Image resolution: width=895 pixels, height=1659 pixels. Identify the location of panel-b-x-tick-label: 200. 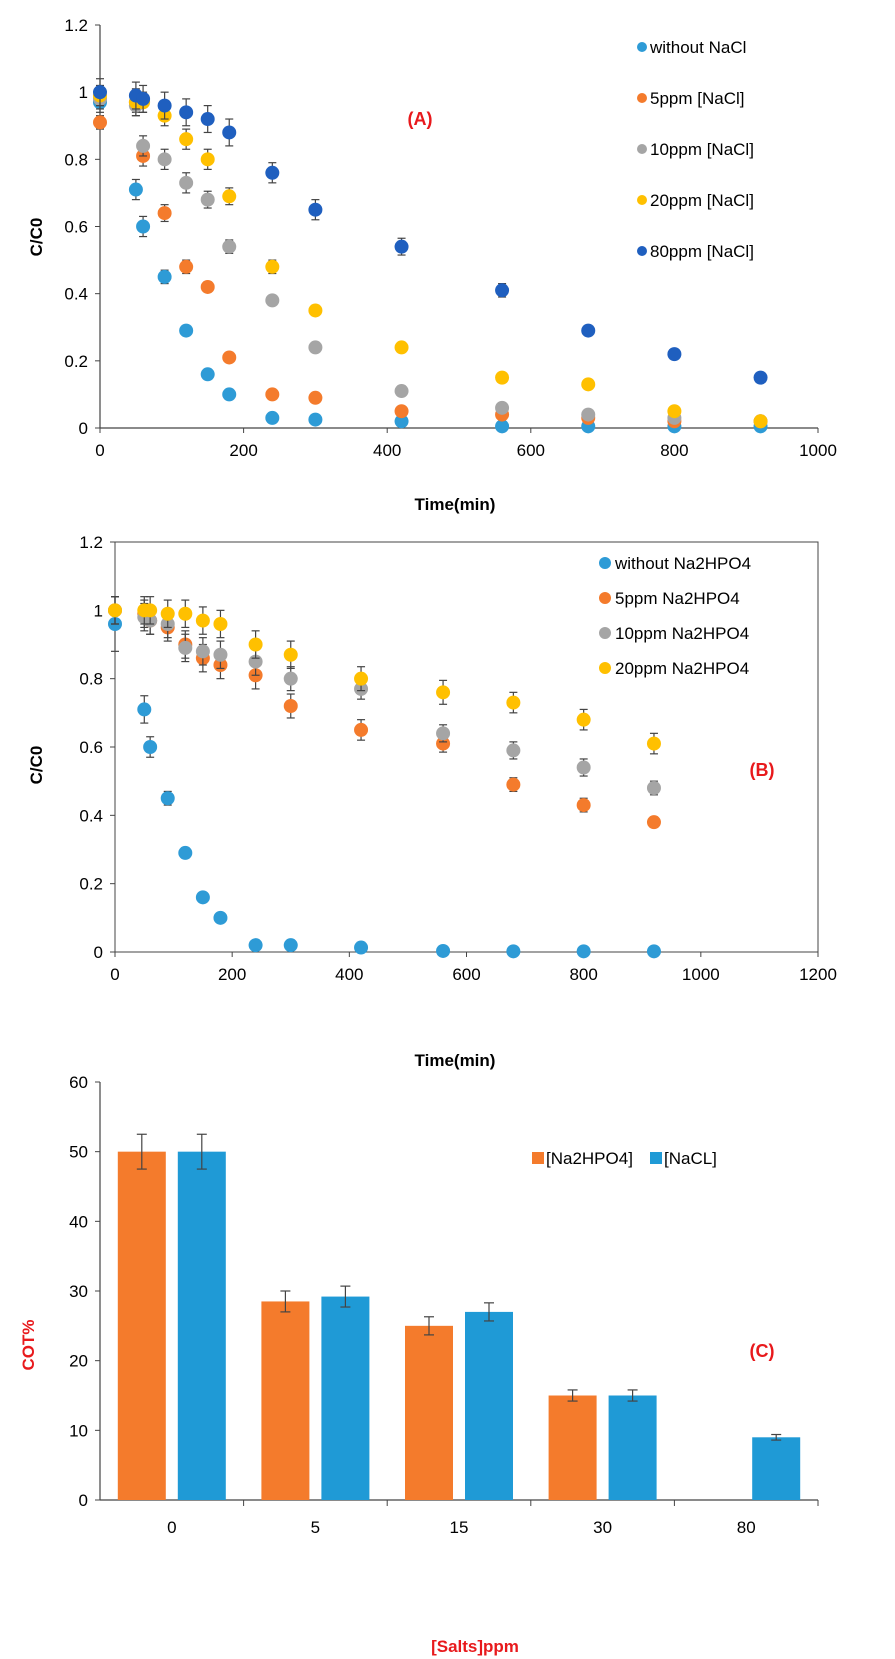
(232, 974).